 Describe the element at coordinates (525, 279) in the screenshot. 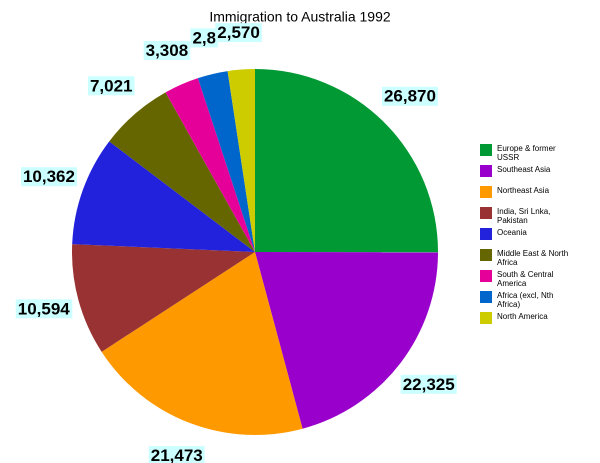

I see `legend-label: South & Central America` at that location.